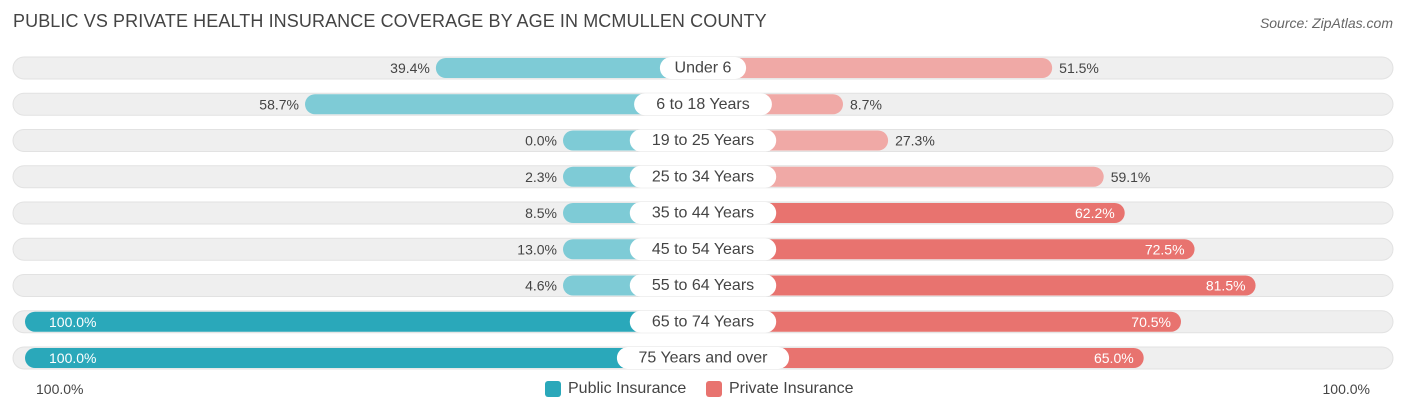 The height and width of the screenshot is (414, 1406). I want to click on category-label: Under 6, so click(703, 68).